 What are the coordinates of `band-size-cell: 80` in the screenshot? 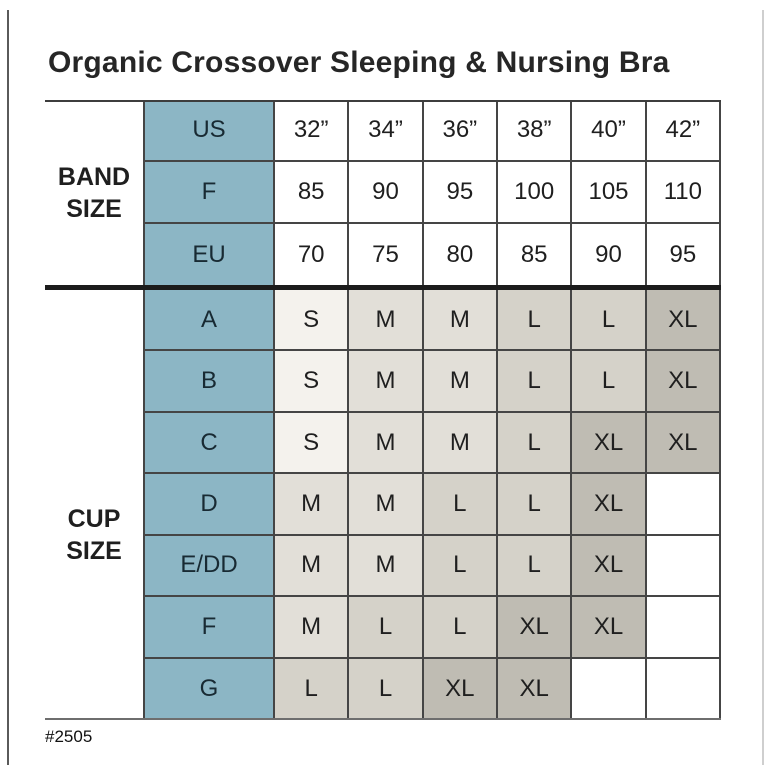 It's located at (460, 255).